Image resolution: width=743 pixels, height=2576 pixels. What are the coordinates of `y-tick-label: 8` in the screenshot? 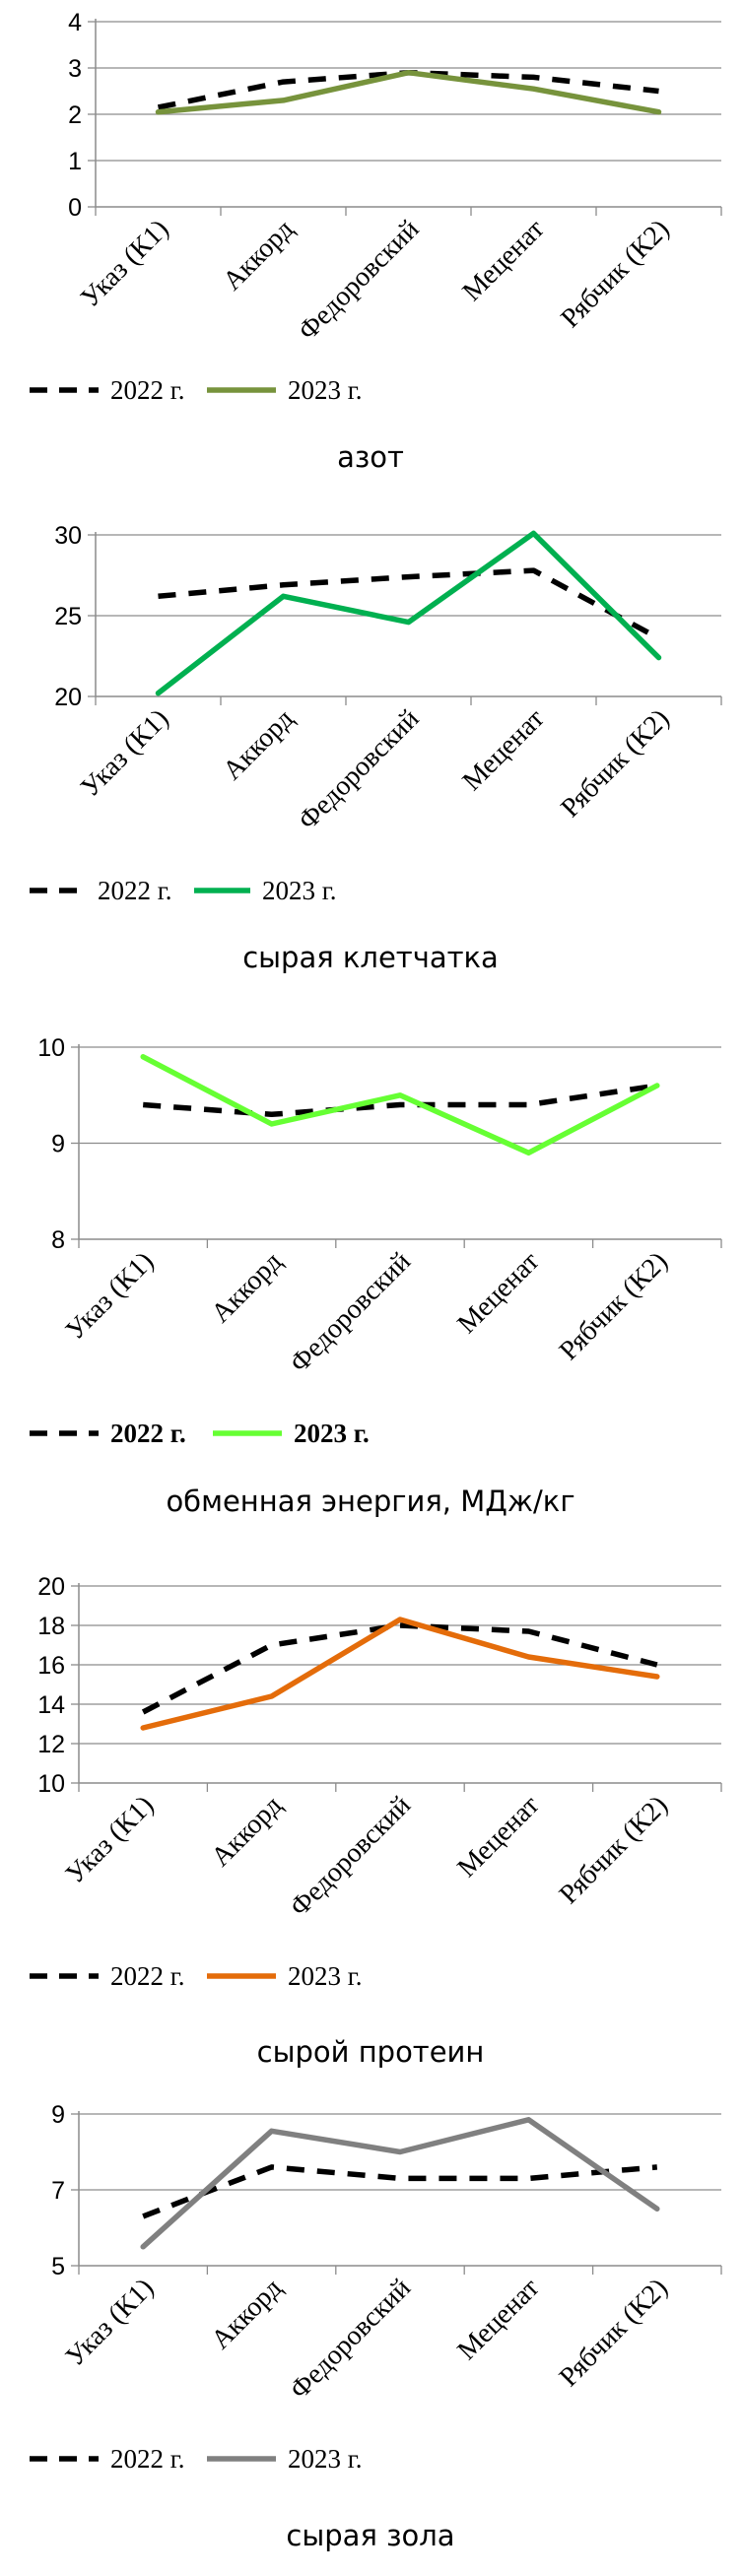 It's located at (58, 1240).